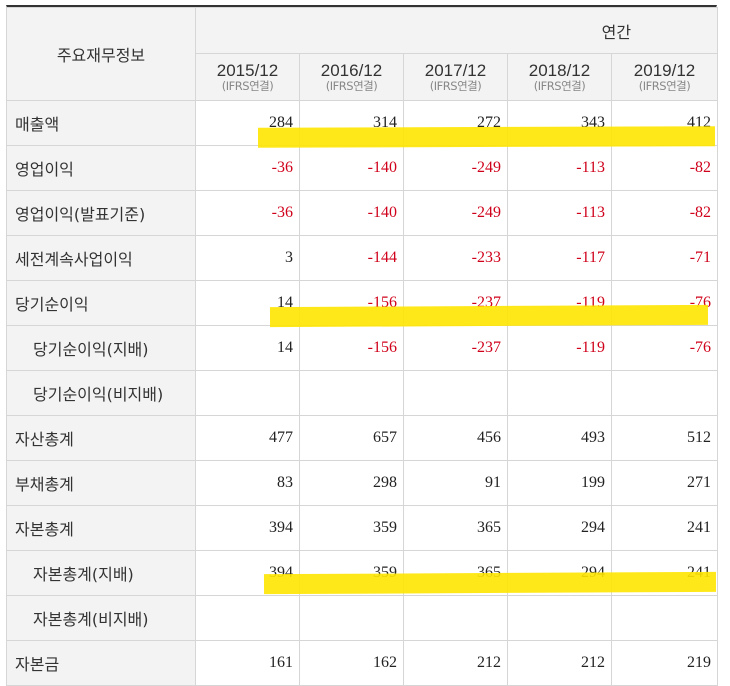 This screenshot has width=730, height=686. What do you see at coordinates (559, 71) in the screenshot?
I see `year-label: 2018/12` at bounding box center [559, 71].